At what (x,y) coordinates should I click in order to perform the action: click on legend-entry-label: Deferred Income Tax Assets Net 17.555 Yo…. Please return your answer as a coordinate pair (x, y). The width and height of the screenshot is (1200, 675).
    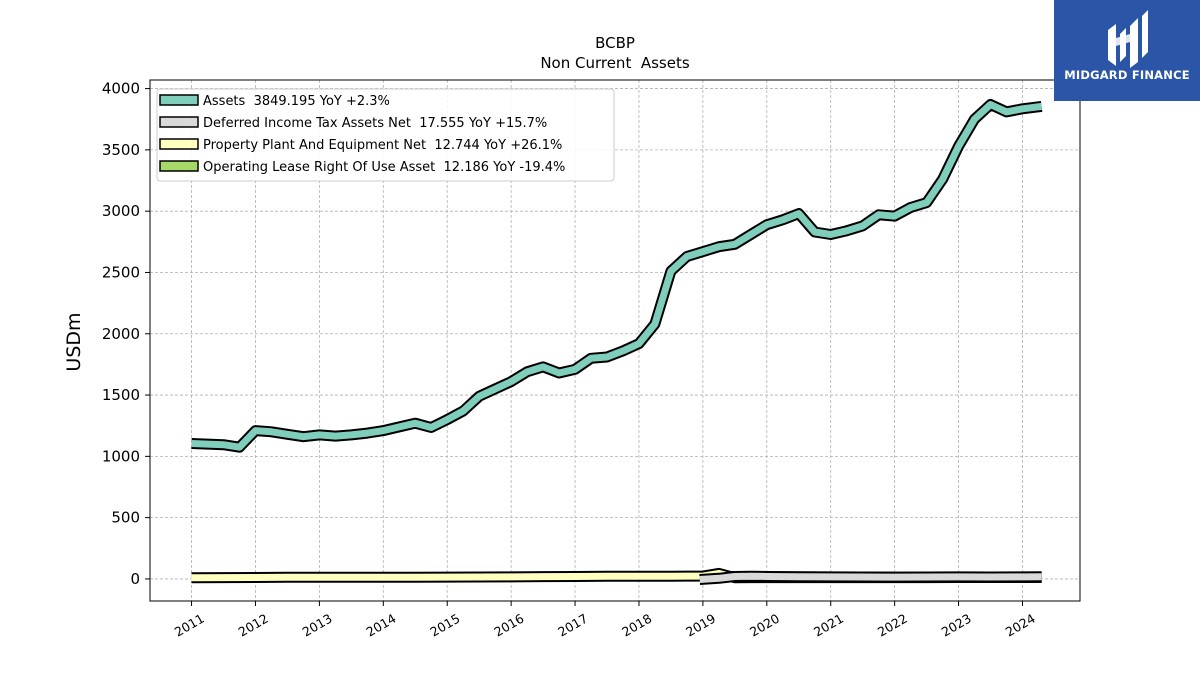
    Looking at the image, I should click on (375, 123).